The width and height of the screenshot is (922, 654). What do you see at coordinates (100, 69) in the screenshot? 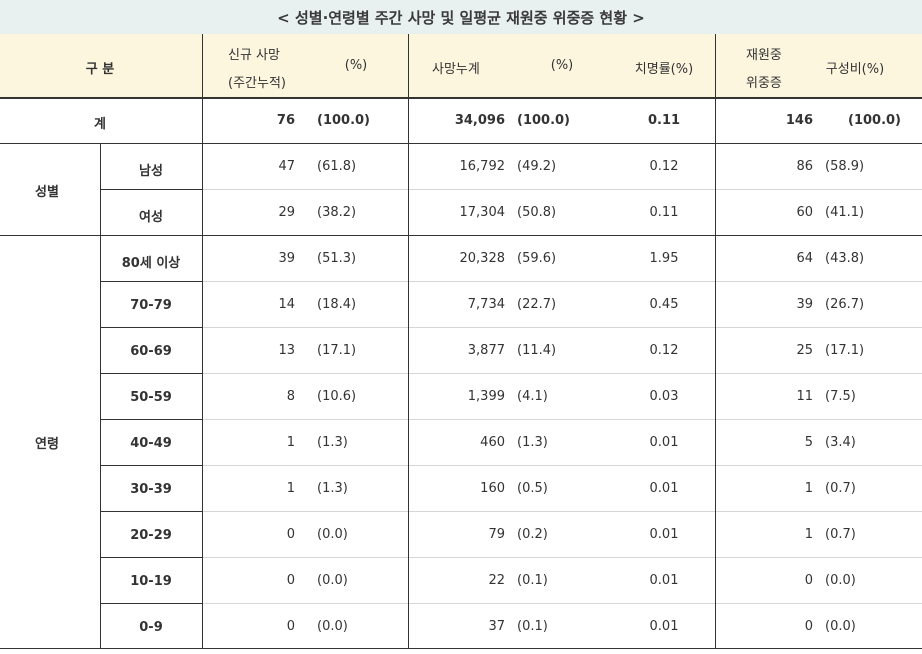
I see `header-category: 구 분` at bounding box center [100, 69].